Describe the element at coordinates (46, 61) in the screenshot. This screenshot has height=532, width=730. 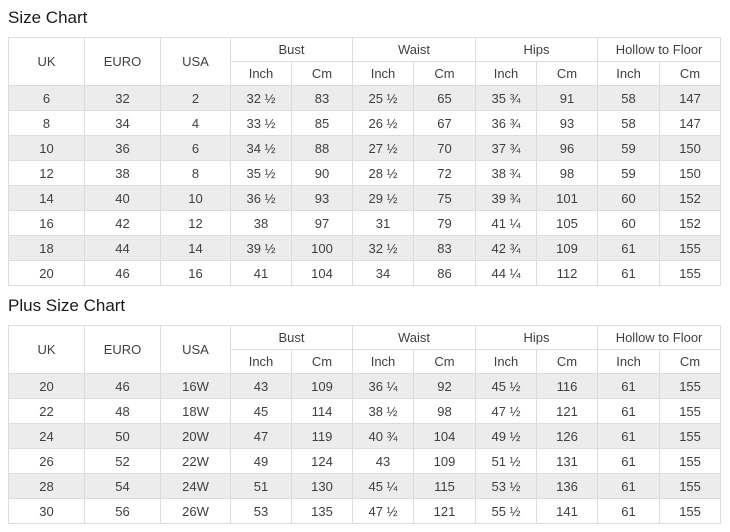
I see `column-header-uk: UK` at that location.